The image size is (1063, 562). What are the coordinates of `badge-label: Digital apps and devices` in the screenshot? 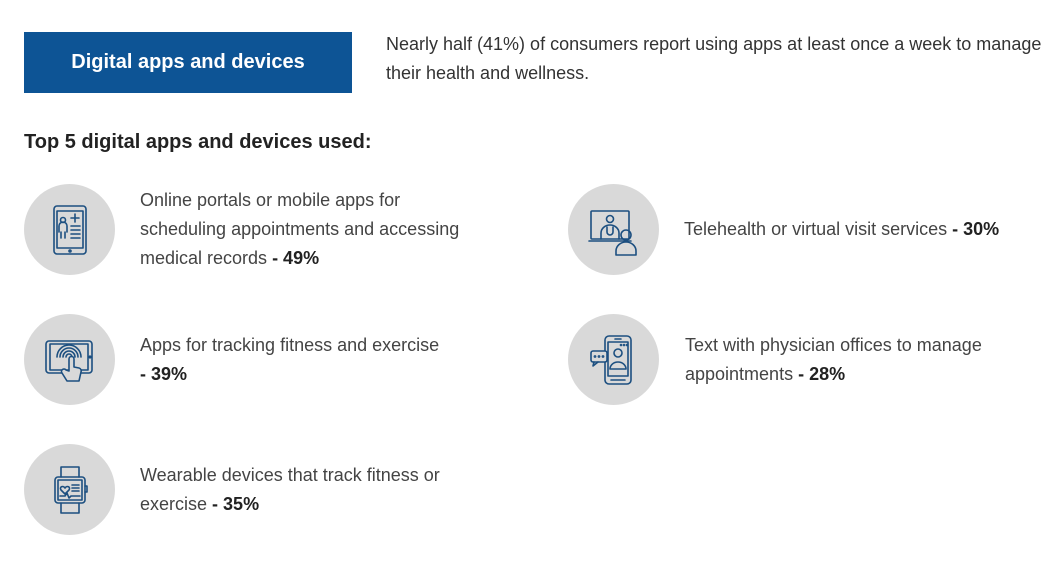 It's located at (188, 62).